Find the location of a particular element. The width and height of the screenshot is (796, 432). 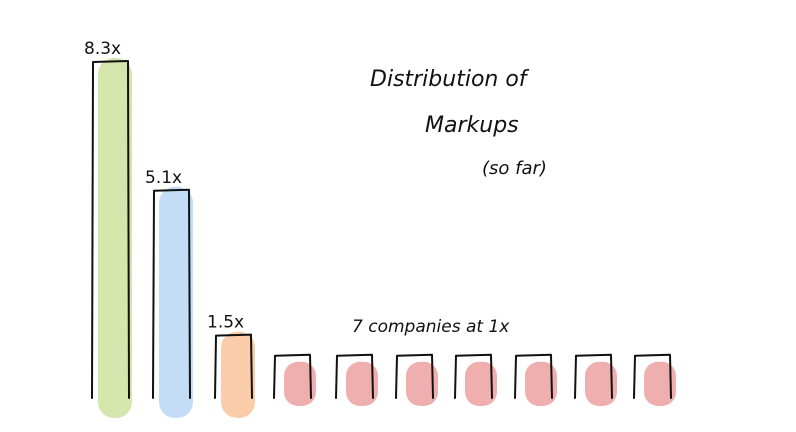

bar-value-label-2: 5.1x is located at coordinates (163, 178).